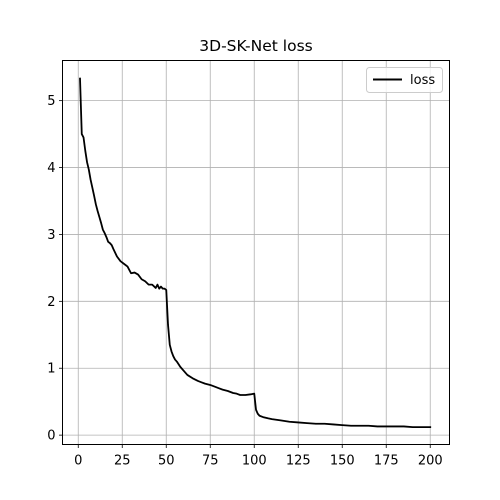 Image resolution: width=500 pixels, height=500 pixels. Describe the element at coordinates (255, 46) in the screenshot. I see `chart-title: 3D-SK-Net loss` at that location.